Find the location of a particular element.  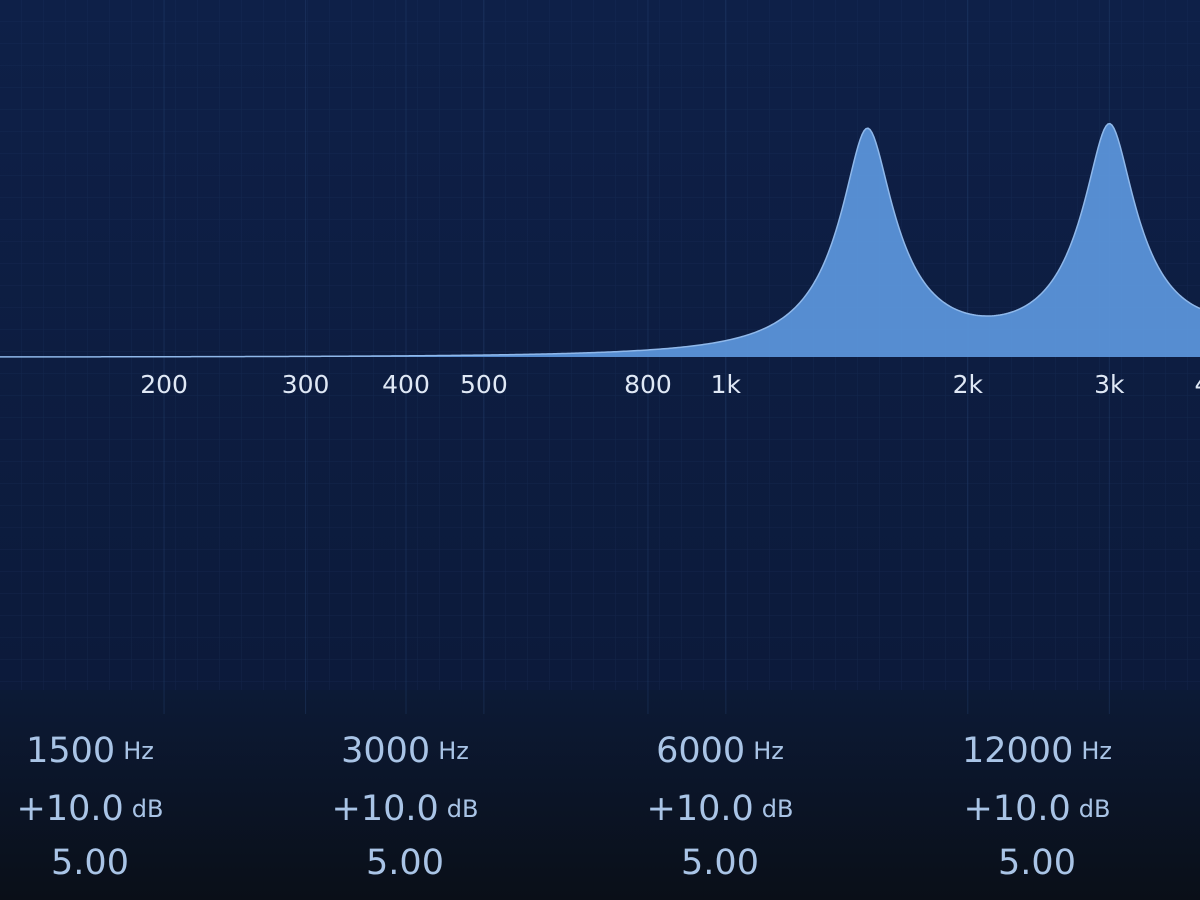

x-tick-label: 2k is located at coordinates (968, 384).